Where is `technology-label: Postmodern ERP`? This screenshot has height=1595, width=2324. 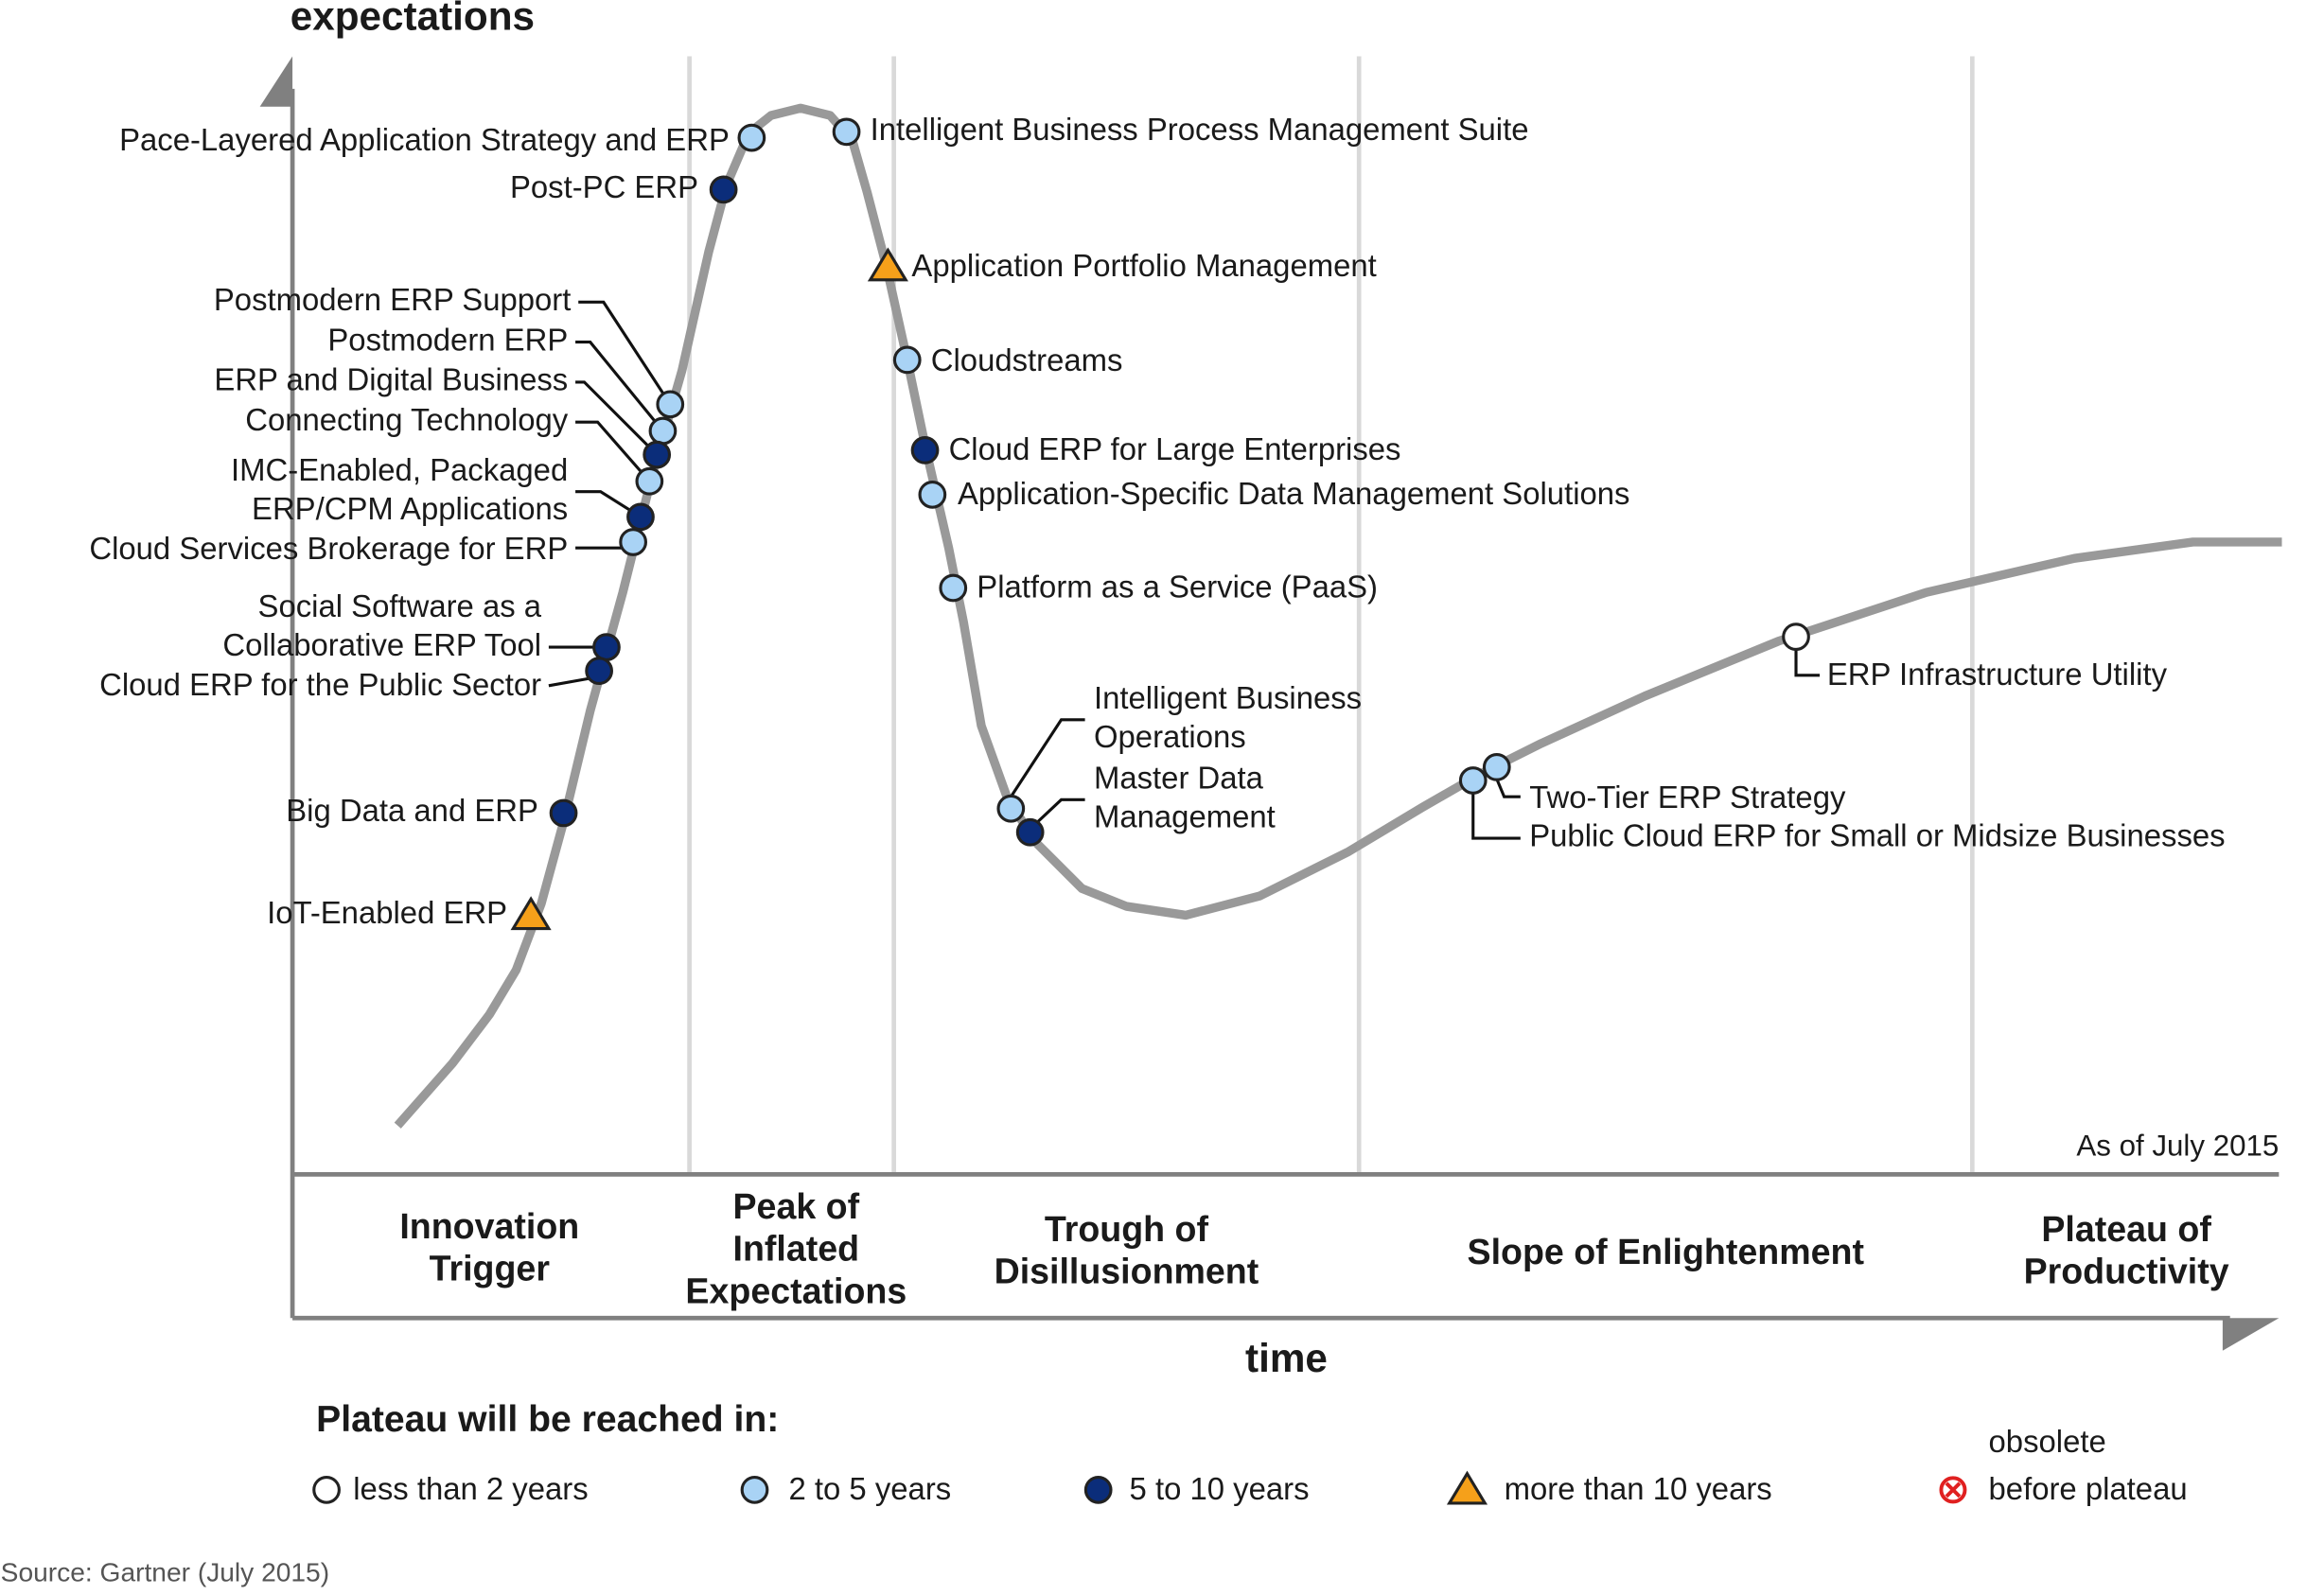 technology-label: Postmodern ERP is located at coordinates (447, 340).